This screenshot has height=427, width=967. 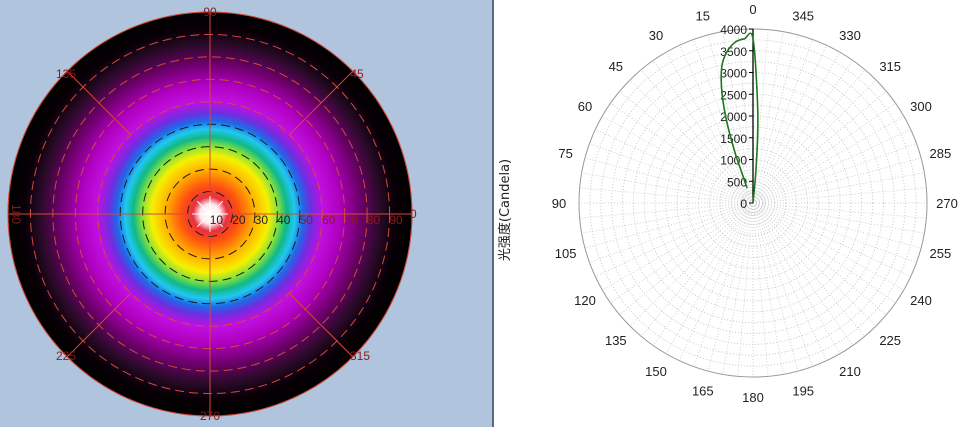 I want to click on radial-tick-label: 1500, so click(x=733, y=139).